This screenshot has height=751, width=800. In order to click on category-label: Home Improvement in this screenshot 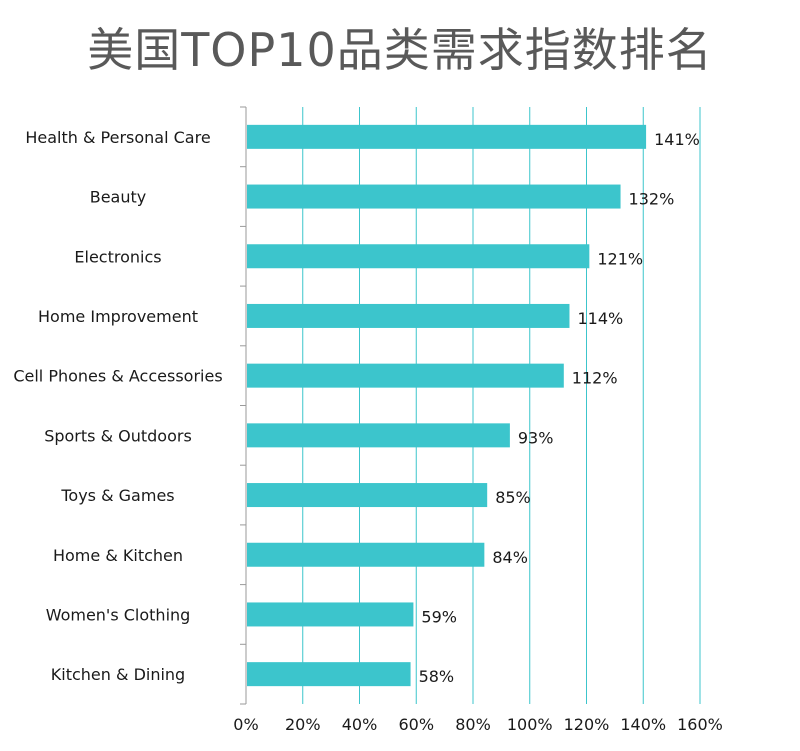, I will do `click(118, 316)`.